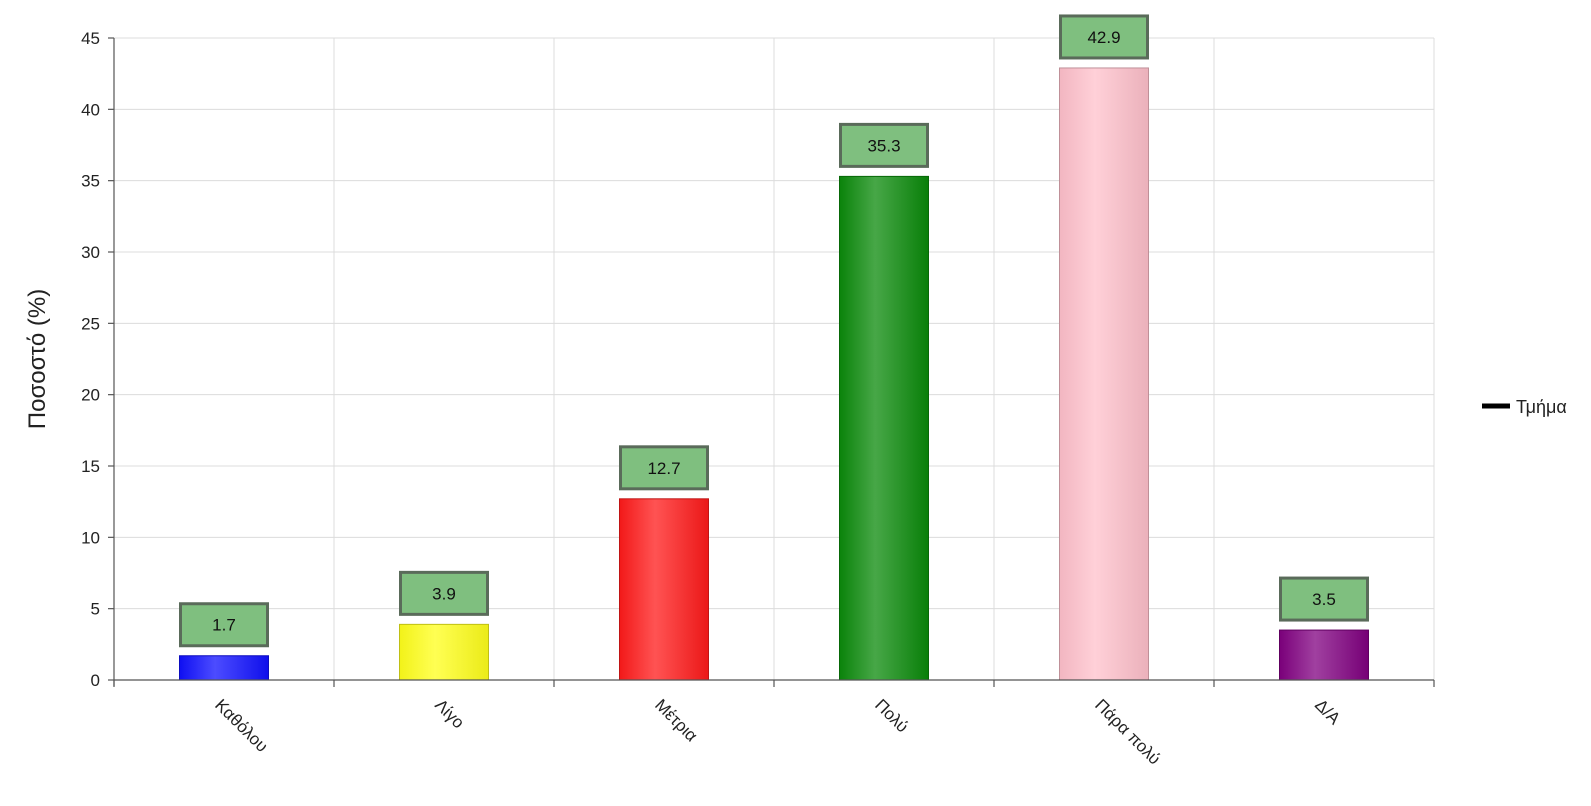  I want to click on x-tick-label: Πάρα πολύ, so click(1127, 731).